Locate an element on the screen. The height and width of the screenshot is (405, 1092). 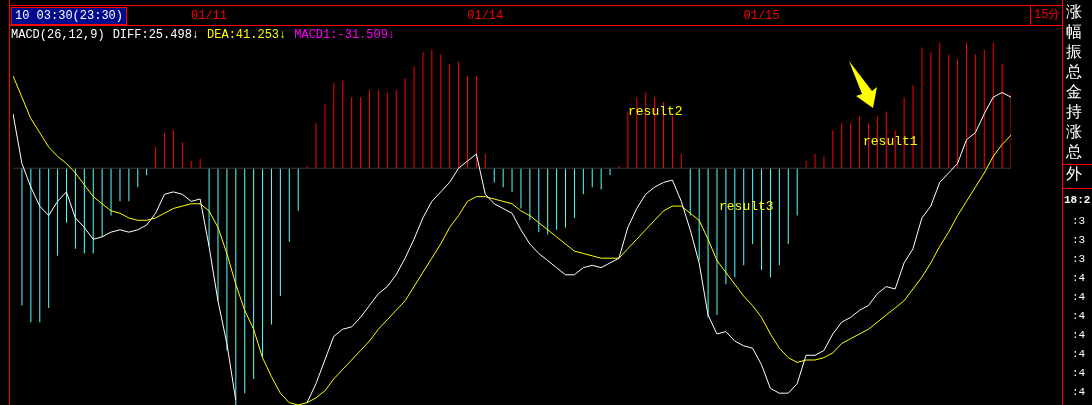
text: 持 is located at coordinates (1074, 111).